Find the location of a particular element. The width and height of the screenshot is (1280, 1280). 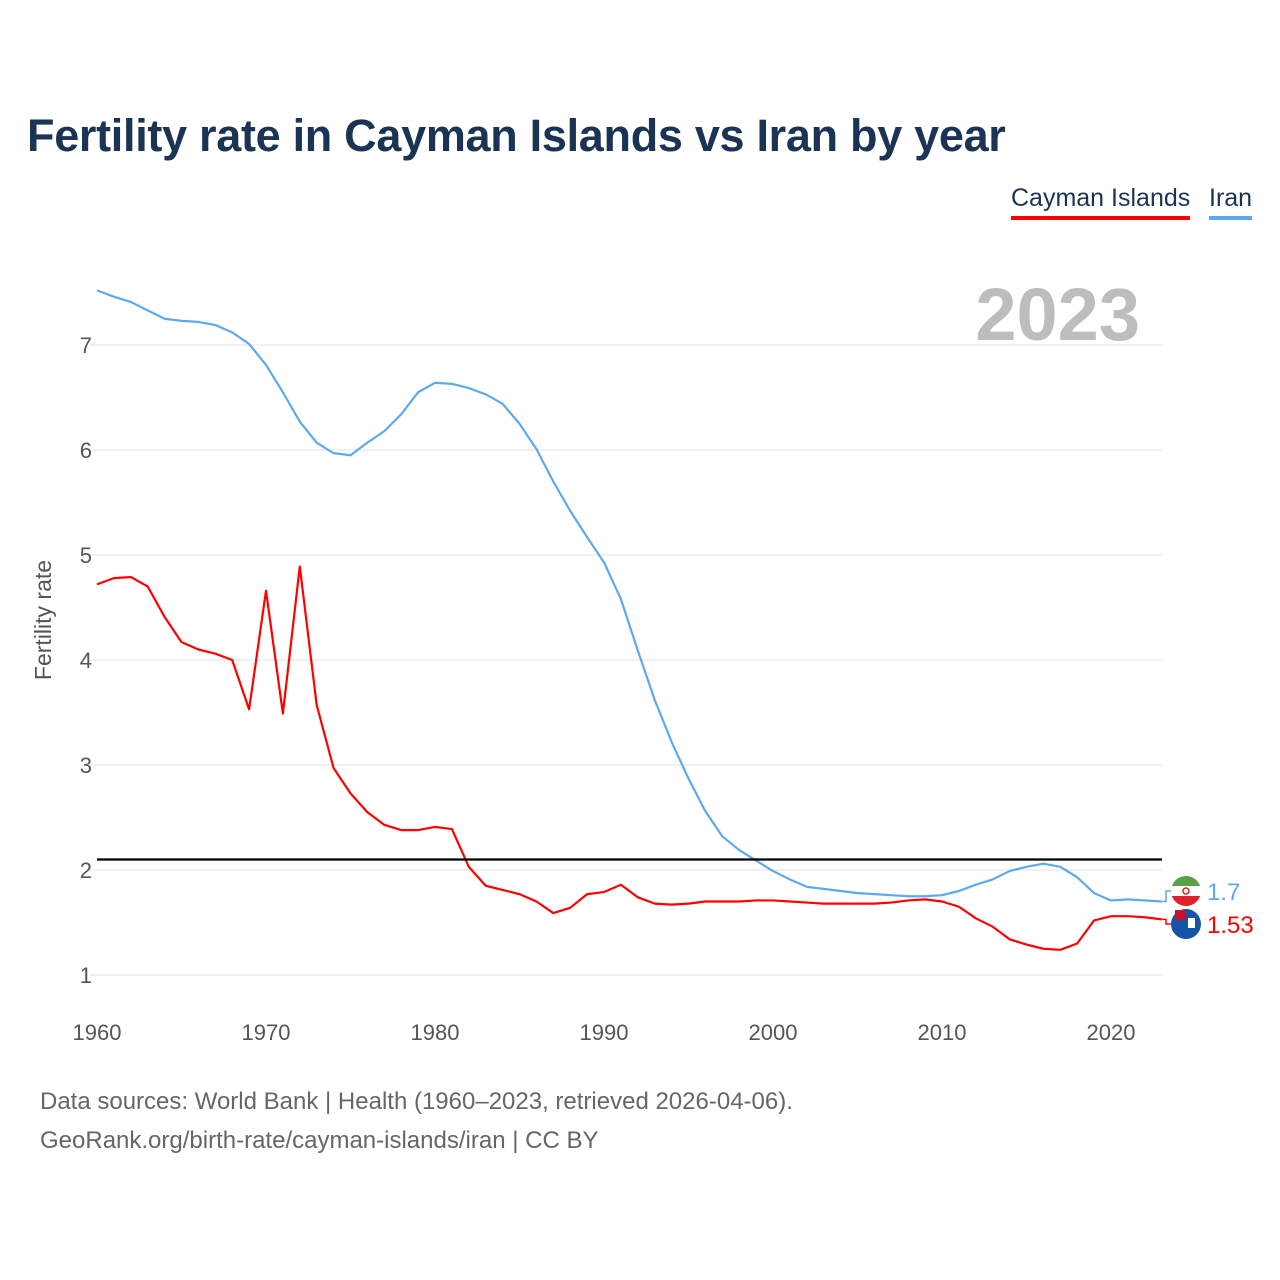

iran-flag-icon is located at coordinates (1186, 891).